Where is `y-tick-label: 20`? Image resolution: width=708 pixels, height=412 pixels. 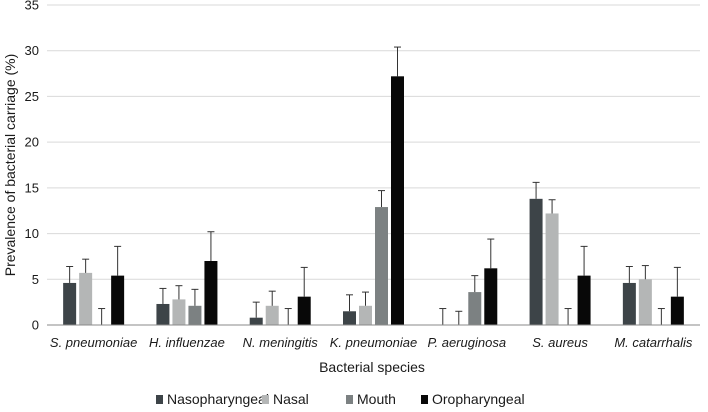
y-tick-label: 20 is located at coordinates (32, 142).